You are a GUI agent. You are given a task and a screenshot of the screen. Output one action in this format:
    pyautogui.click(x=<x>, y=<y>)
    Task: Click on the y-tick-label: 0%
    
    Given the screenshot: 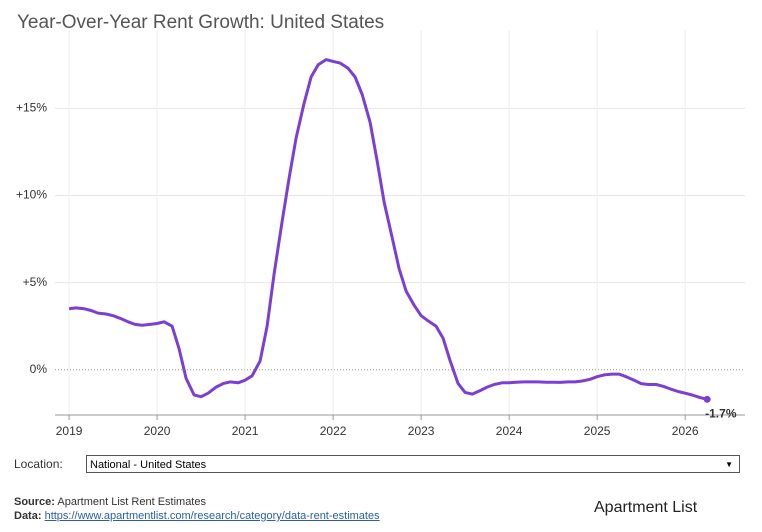 What is the action you would take?
    pyautogui.click(x=39, y=369)
    